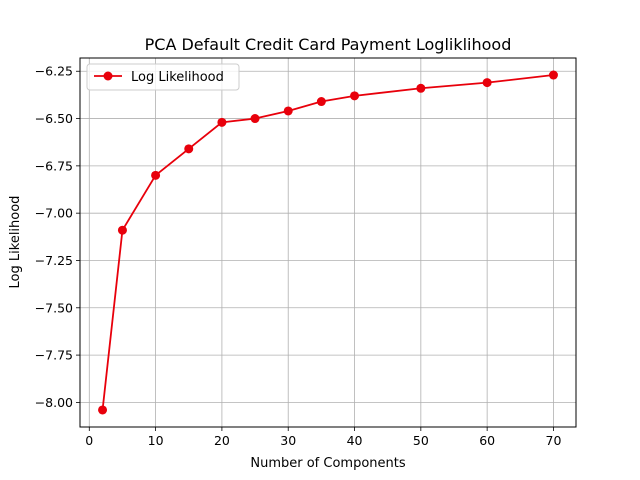 The width and height of the screenshot is (640, 480). I want to click on y-tick-label: −7.00, so click(54, 213).